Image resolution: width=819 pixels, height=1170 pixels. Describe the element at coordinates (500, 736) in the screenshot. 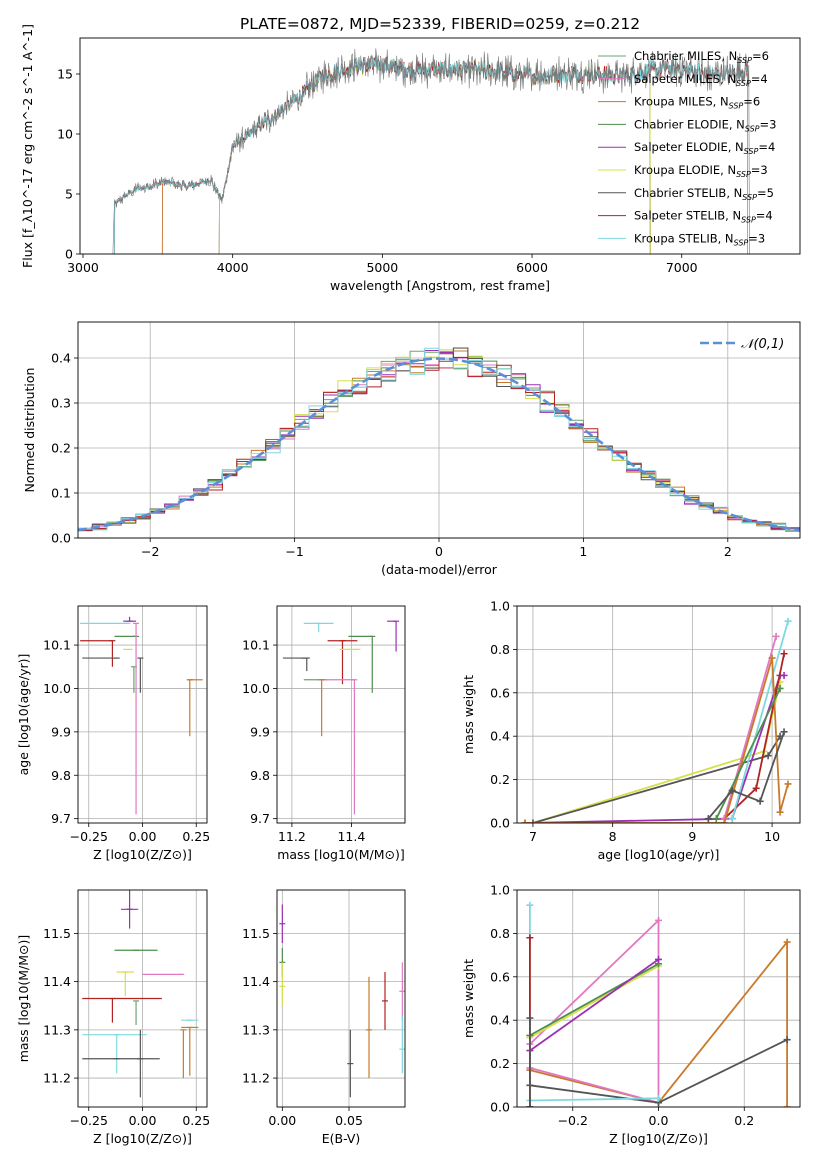

I see `y-tick-label: 0.4` at that location.